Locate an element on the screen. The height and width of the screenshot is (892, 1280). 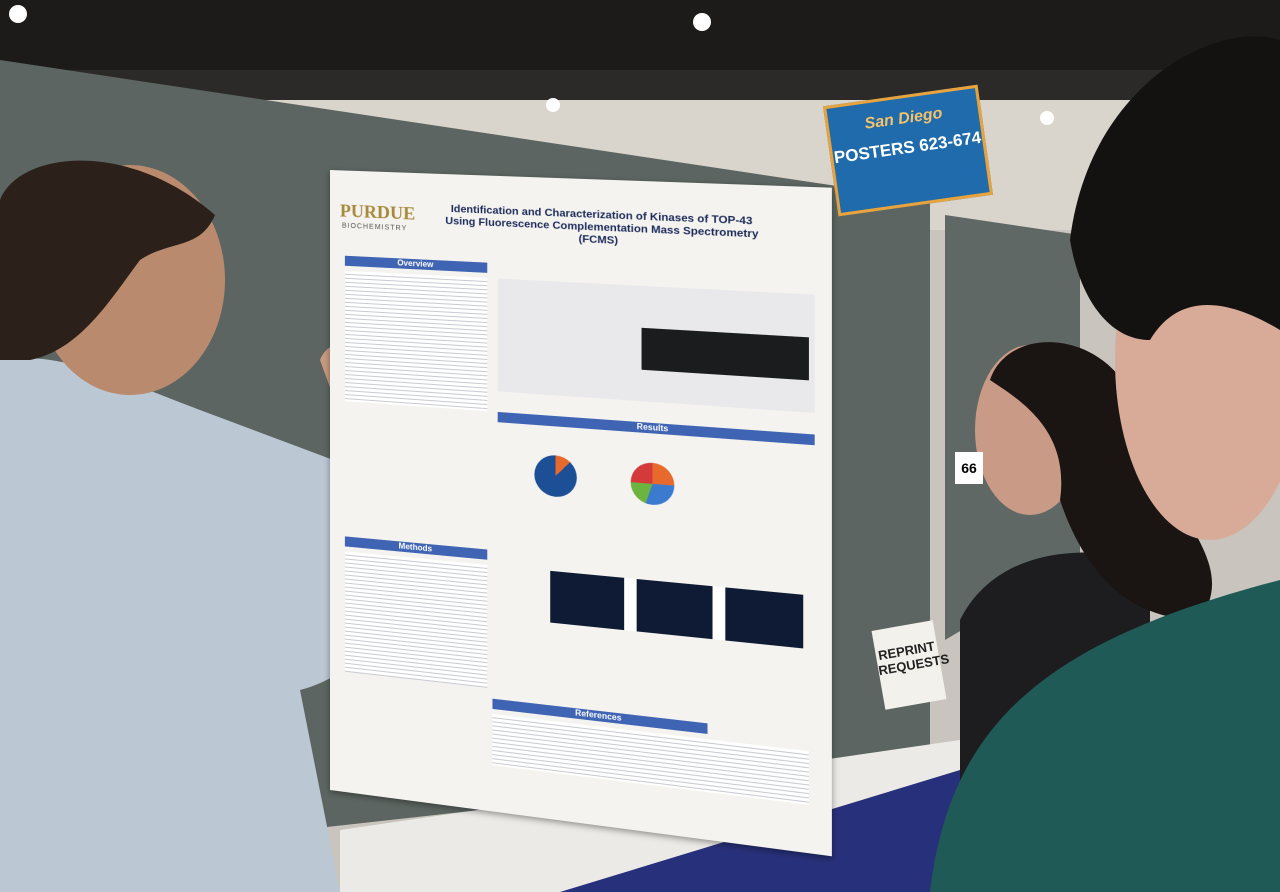
poster-logo: PURDUE is located at coordinates (377, 212).